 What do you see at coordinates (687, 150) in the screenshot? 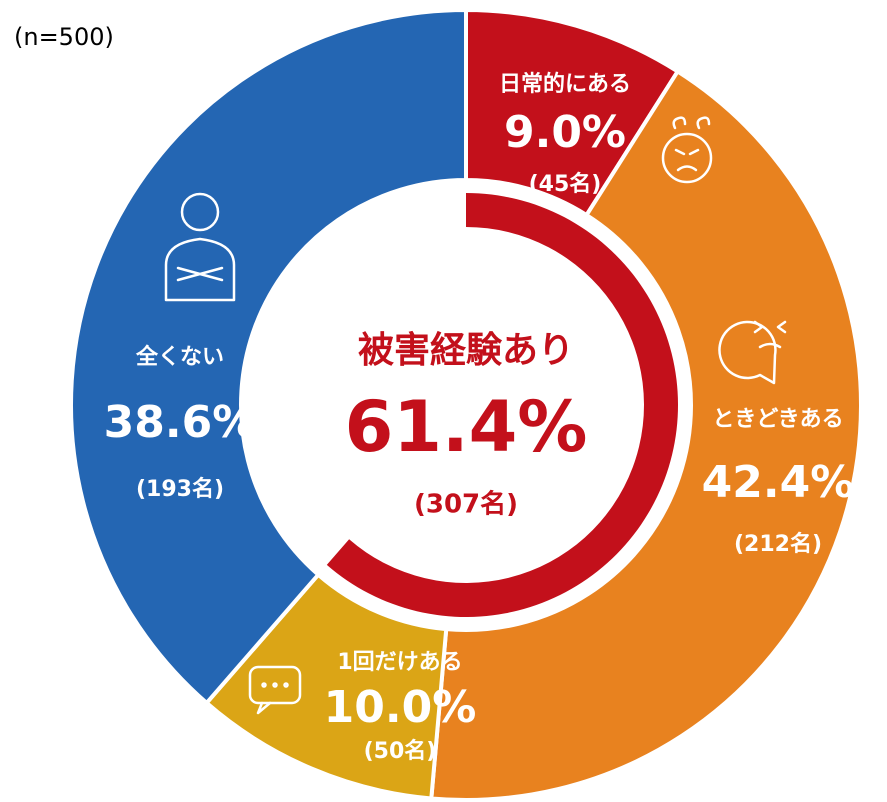
I see `icon-angry` at bounding box center [687, 150].